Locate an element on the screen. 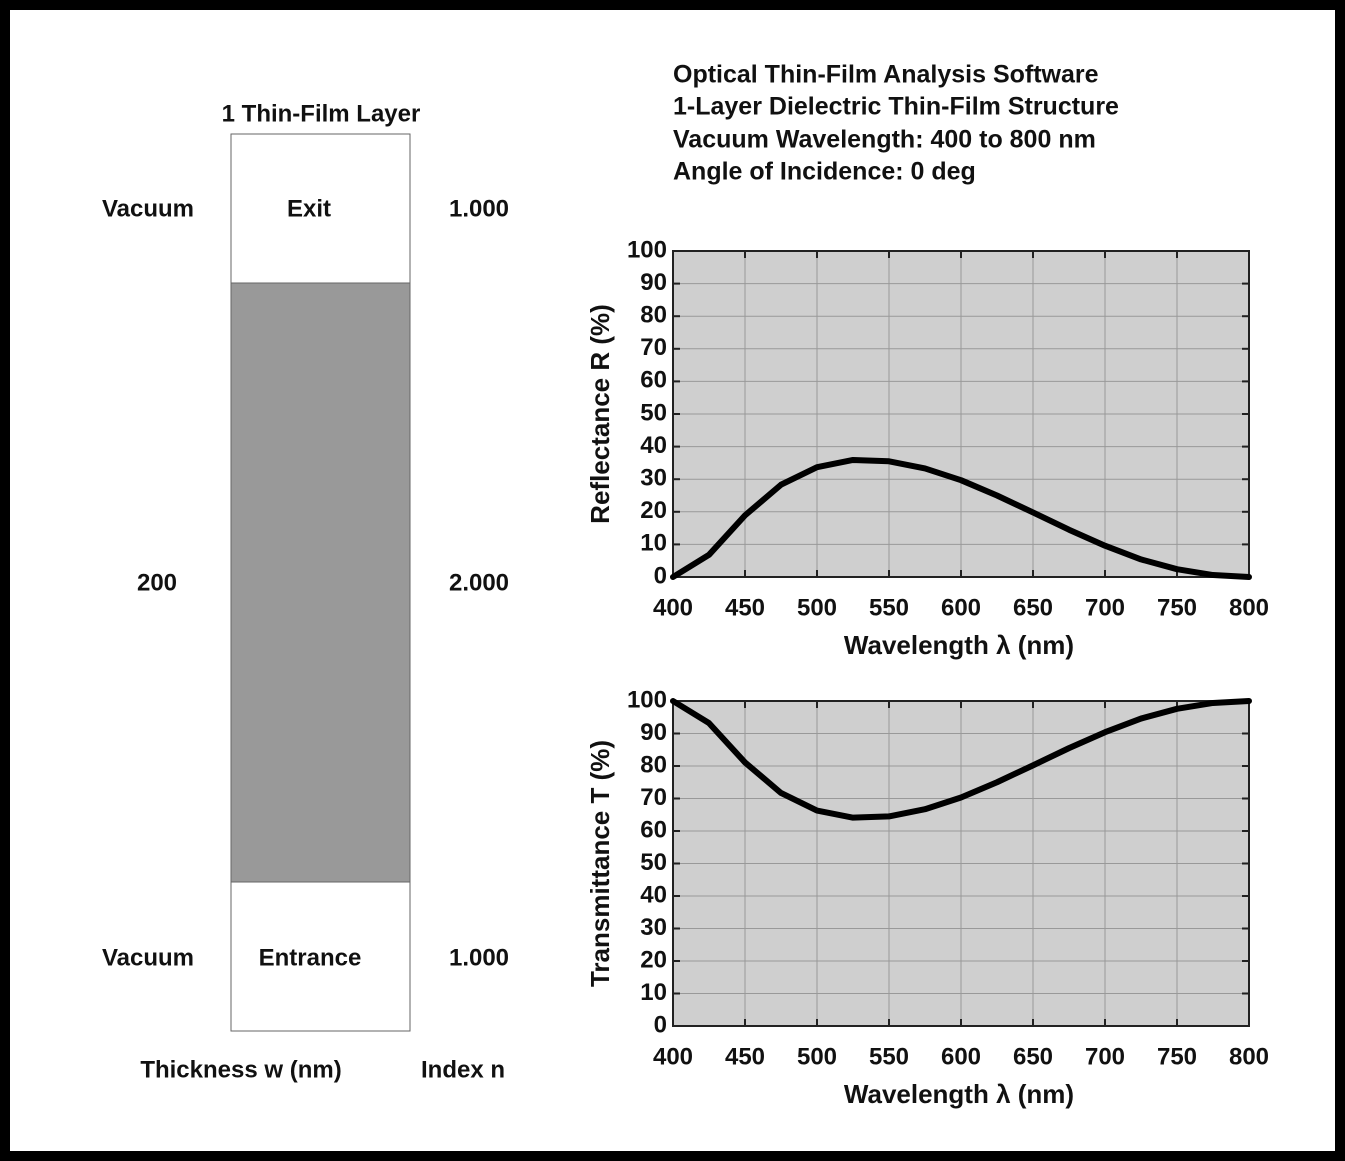 This screenshot has width=1345, height=1161. header-line: 1-Layer Dielectric Thin-Film Structure is located at coordinates (896, 107).